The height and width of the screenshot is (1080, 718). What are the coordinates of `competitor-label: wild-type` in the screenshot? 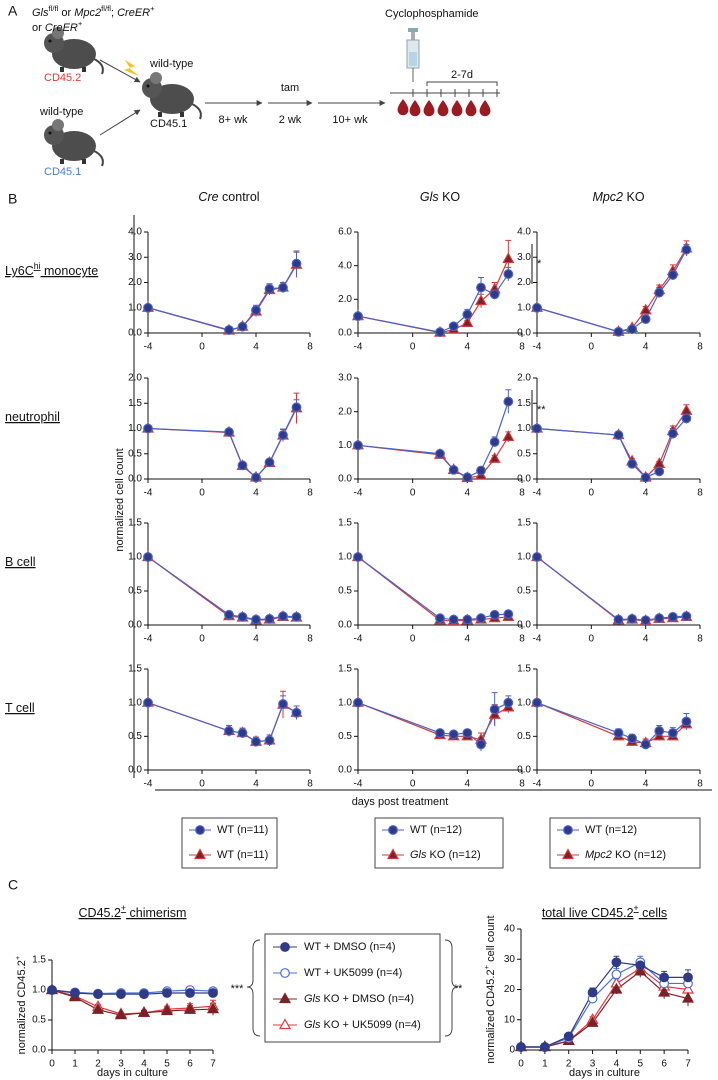 It's located at (61, 112).